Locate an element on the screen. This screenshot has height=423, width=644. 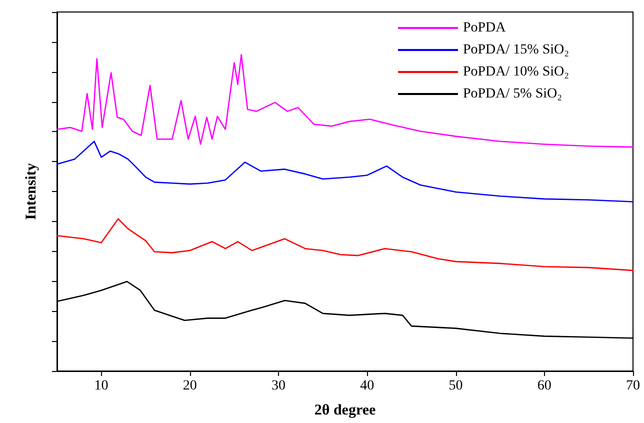
legend-label: PoPDA/ 15% SiO₂ is located at coordinates (516, 50).